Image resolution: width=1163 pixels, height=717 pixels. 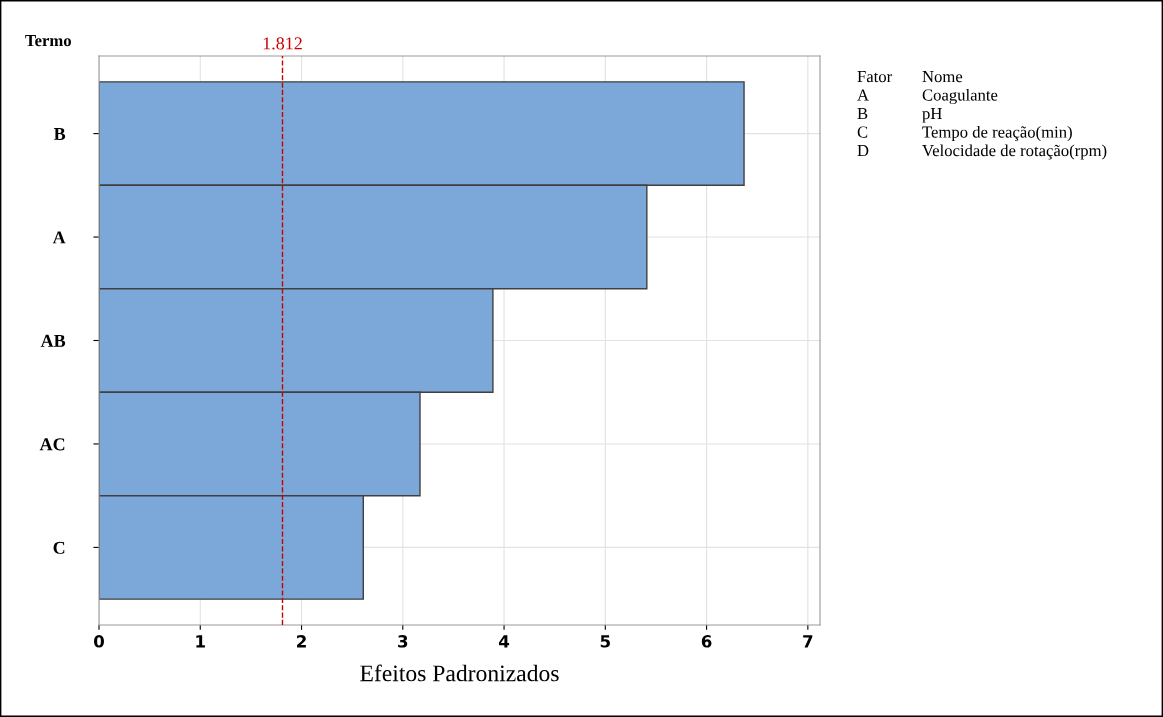 I want to click on y-tick-label: AC, so click(x=52, y=444).